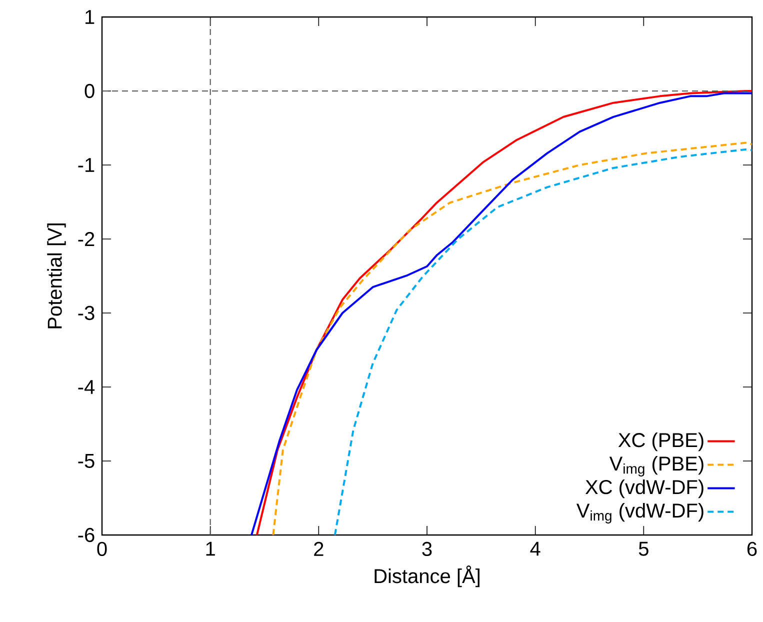 The height and width of the screenshot is (622, 763). I want to click on x-tick-label: 6, so click(752, 549).